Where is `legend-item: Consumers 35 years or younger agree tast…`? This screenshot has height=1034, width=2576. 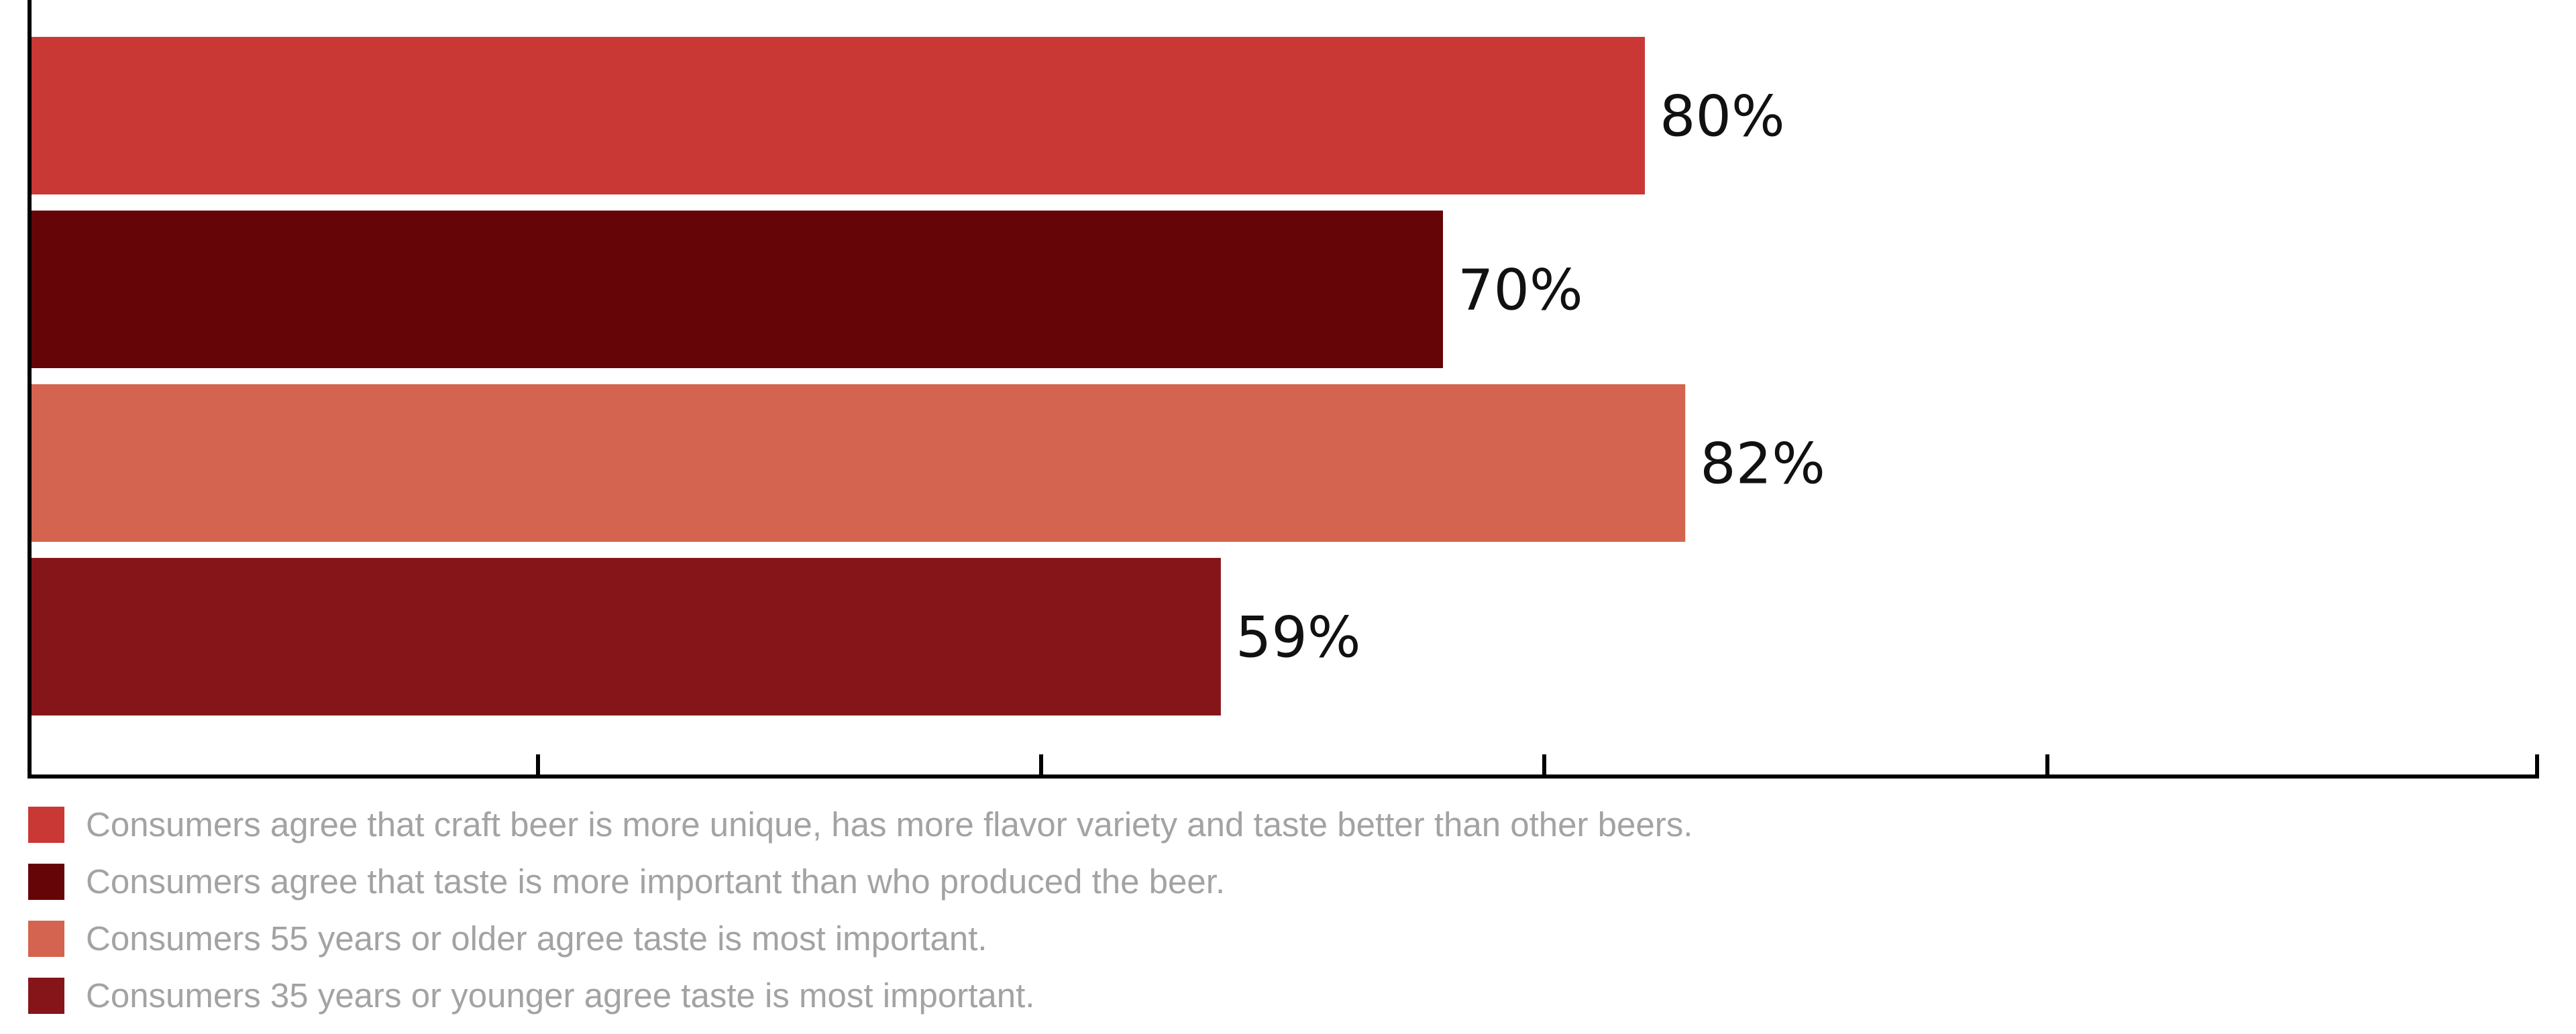
legend-item: Consumers 35 years or younger agree tast… is located at coordinates (860, 996).